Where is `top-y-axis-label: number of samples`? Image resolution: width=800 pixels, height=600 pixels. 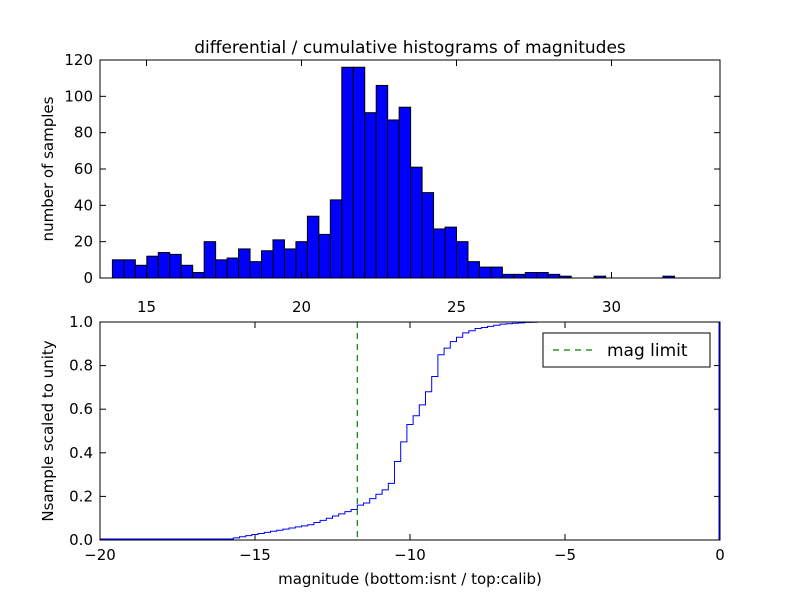 top-y-axis-label: number of samples is located at coordinates (48, 168).